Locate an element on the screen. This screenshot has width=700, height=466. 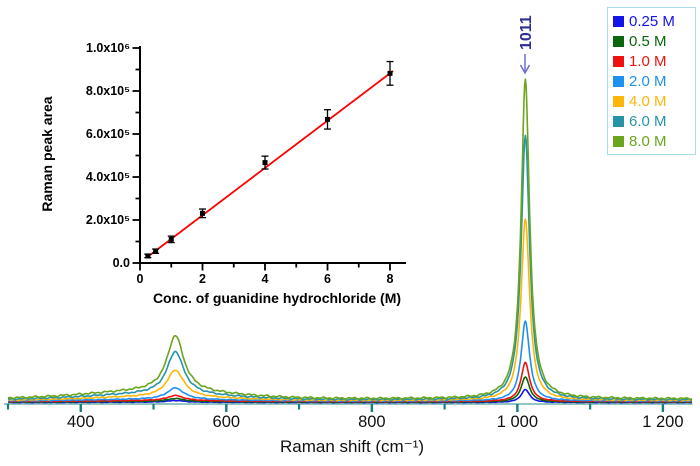
inset-x-tick-label: 2 is located at coordinates (202, 279).